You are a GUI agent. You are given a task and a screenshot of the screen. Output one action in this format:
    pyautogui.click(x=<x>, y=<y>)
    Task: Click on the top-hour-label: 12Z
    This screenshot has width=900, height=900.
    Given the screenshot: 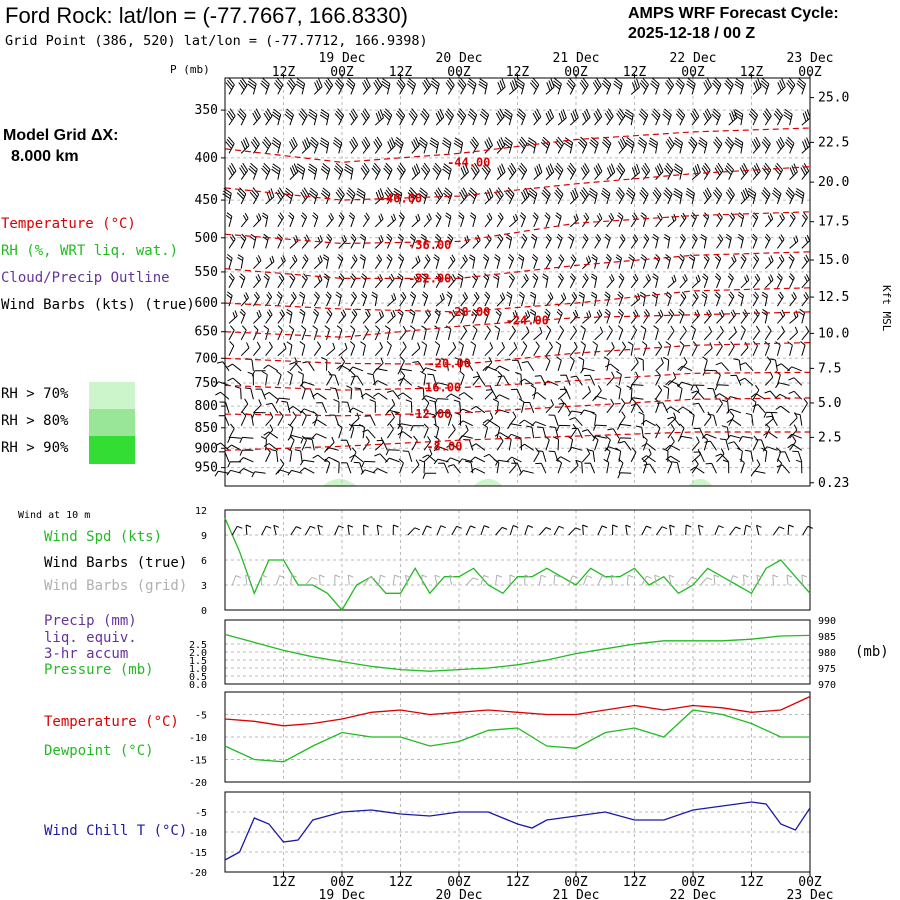 What is the action you would take?
    pyautogui.click(x=752, y=72)
    